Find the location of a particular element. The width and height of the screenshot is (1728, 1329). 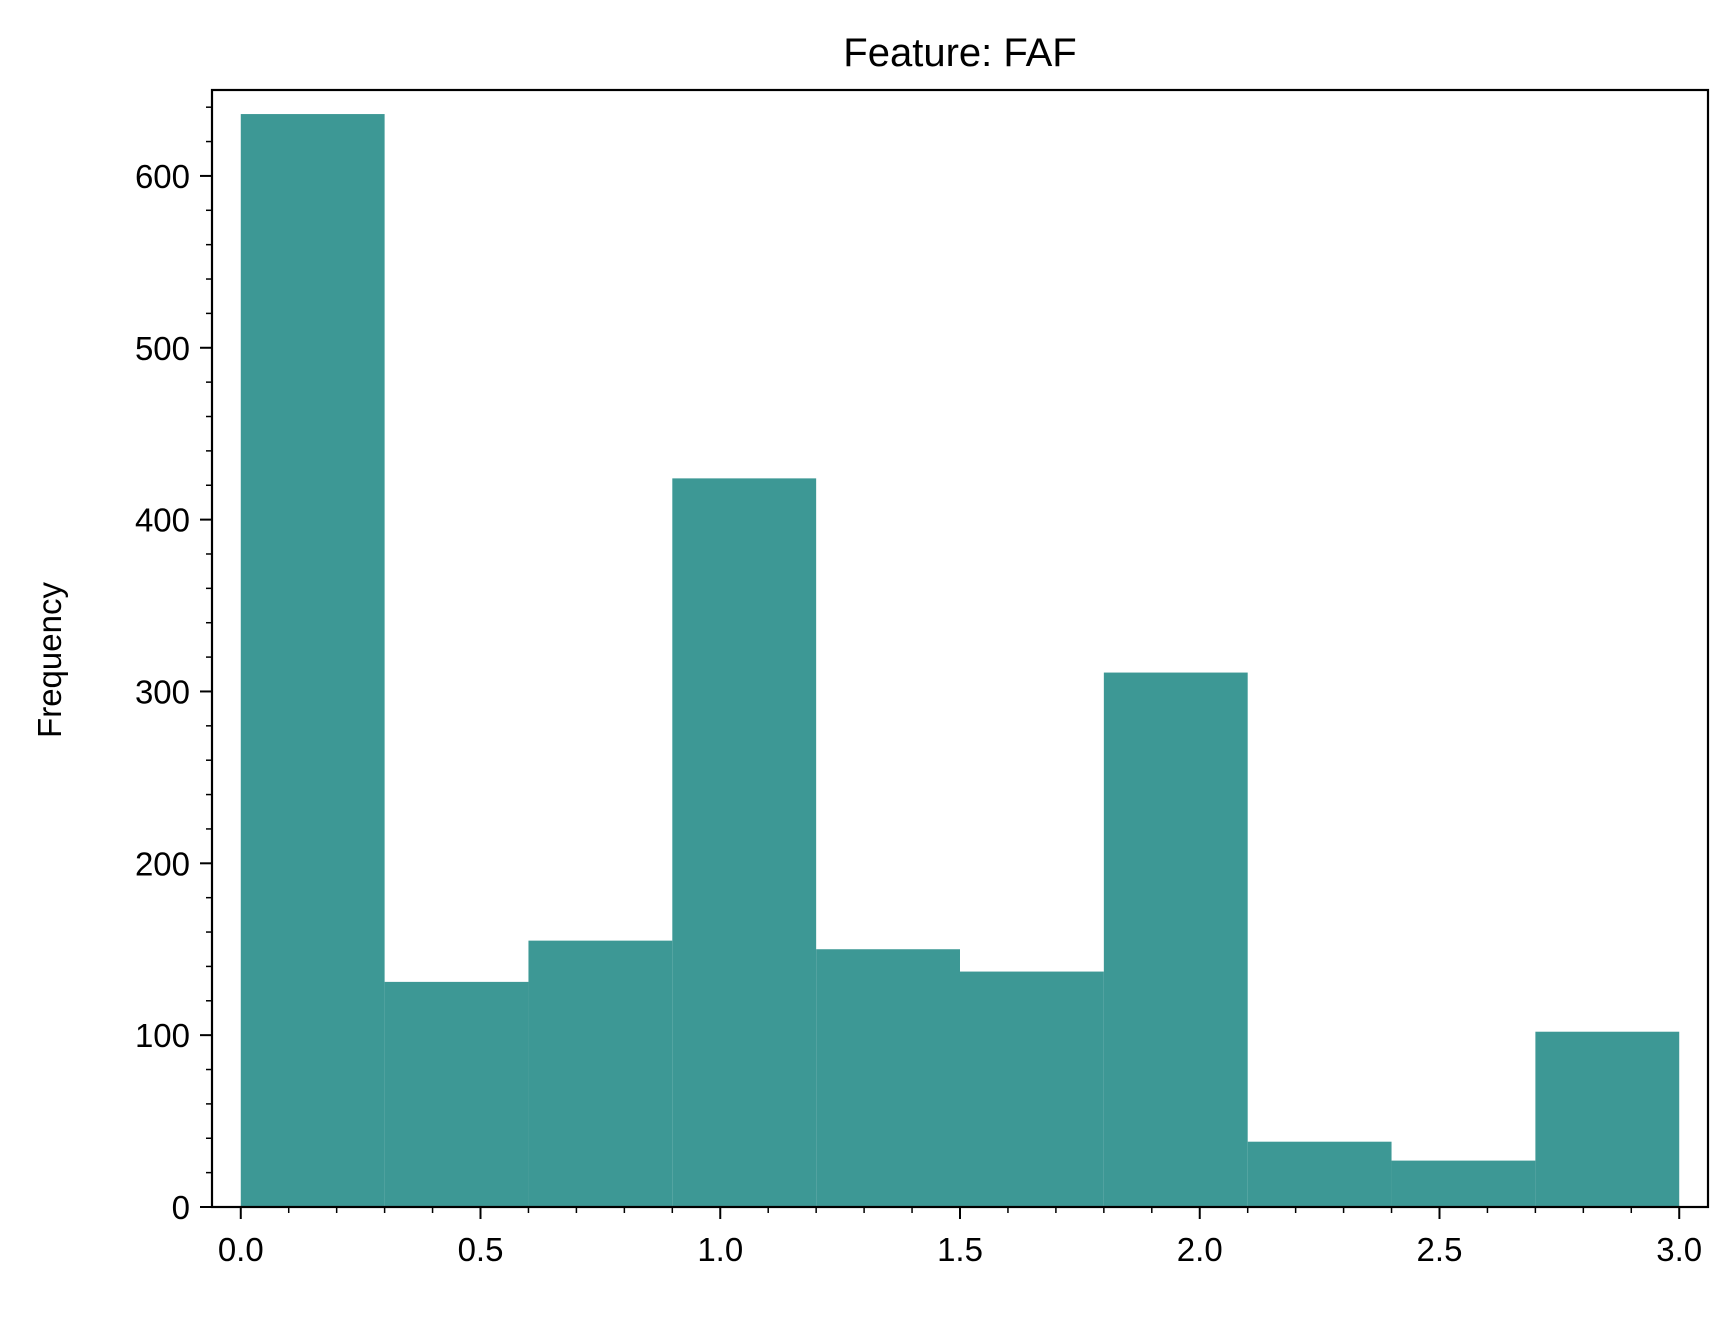

chart-title: Feature: FAF is located at coordinates (959, 53).